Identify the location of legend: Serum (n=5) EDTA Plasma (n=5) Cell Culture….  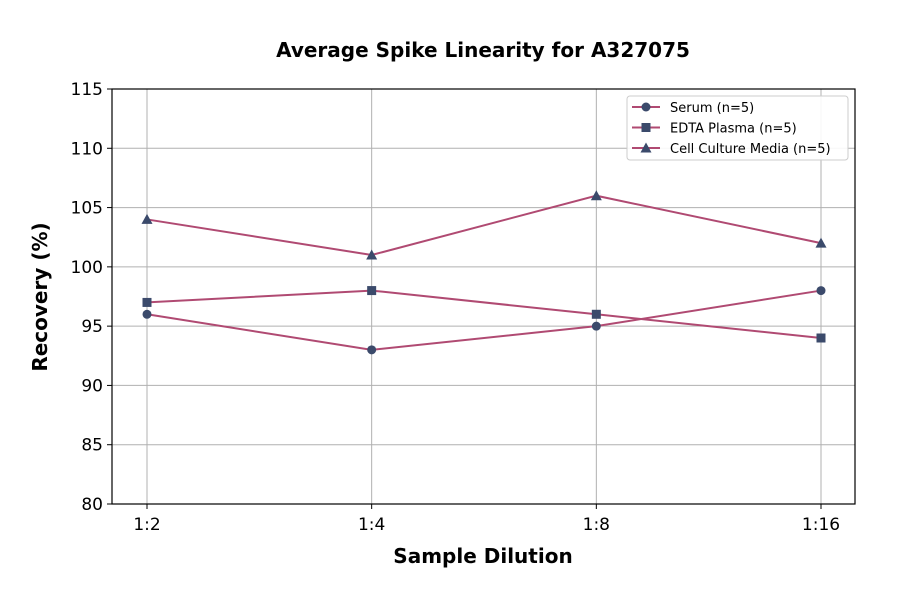
(737, 128).